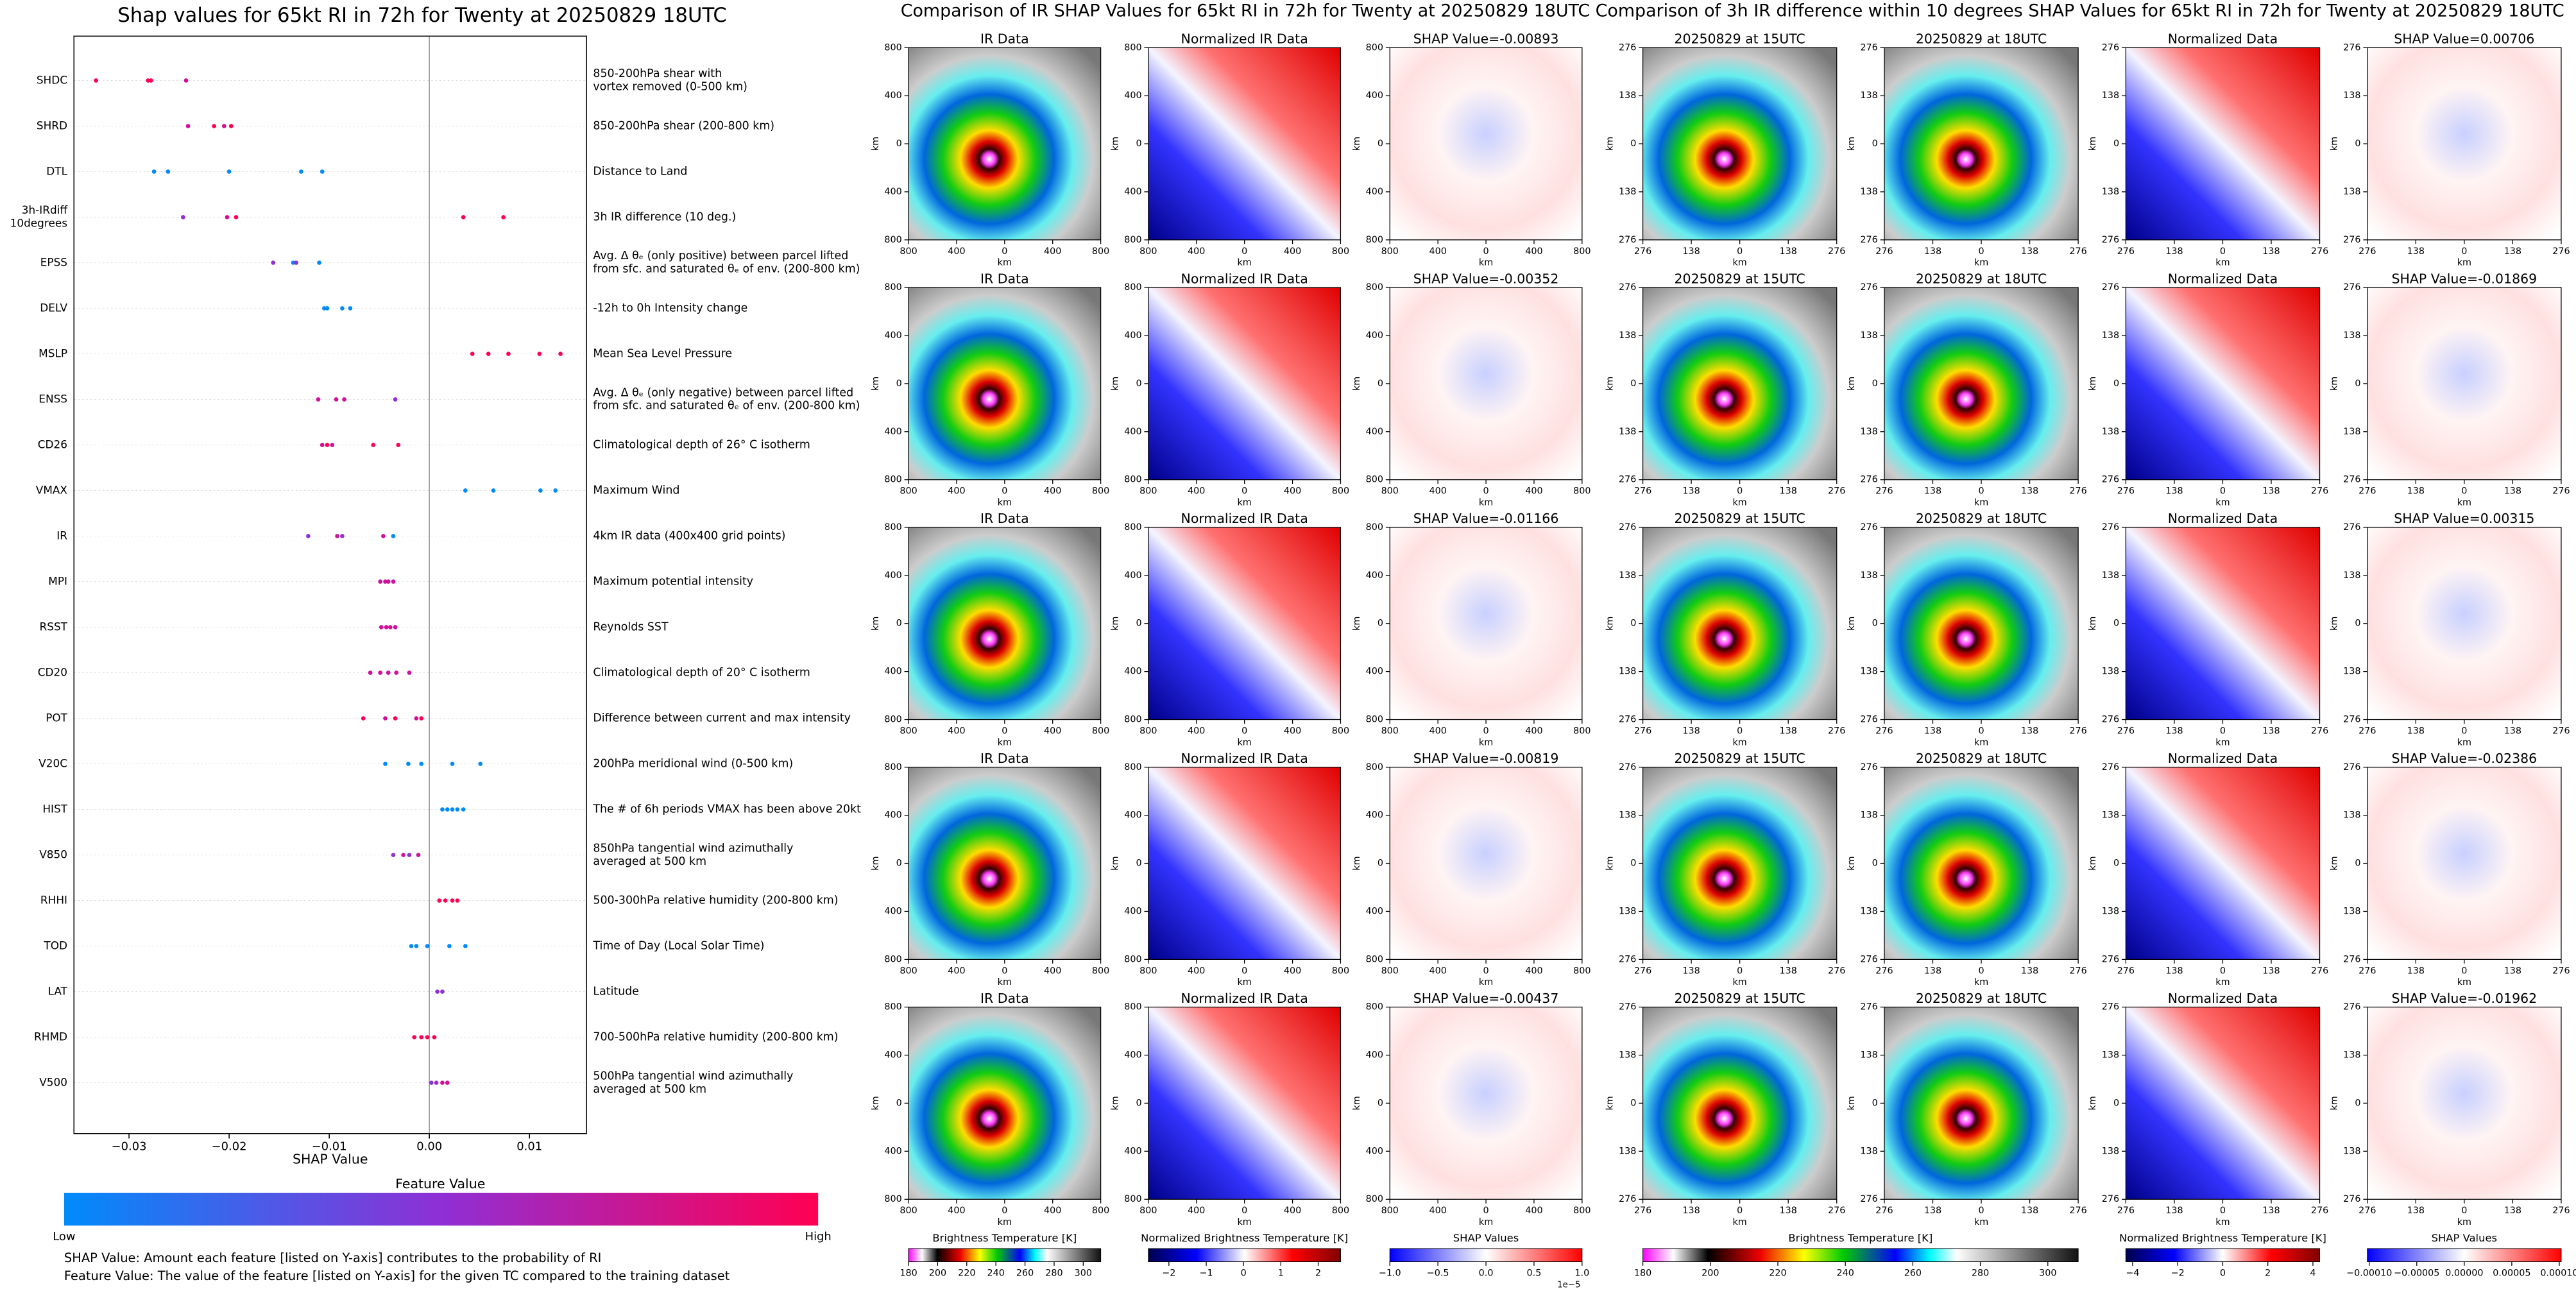 The image size is (2576, 1289). Describe the element at coordinates (678, 946) in the screenshot. I see `feature-description: Time of Day (Local Solar Time)` at that location.